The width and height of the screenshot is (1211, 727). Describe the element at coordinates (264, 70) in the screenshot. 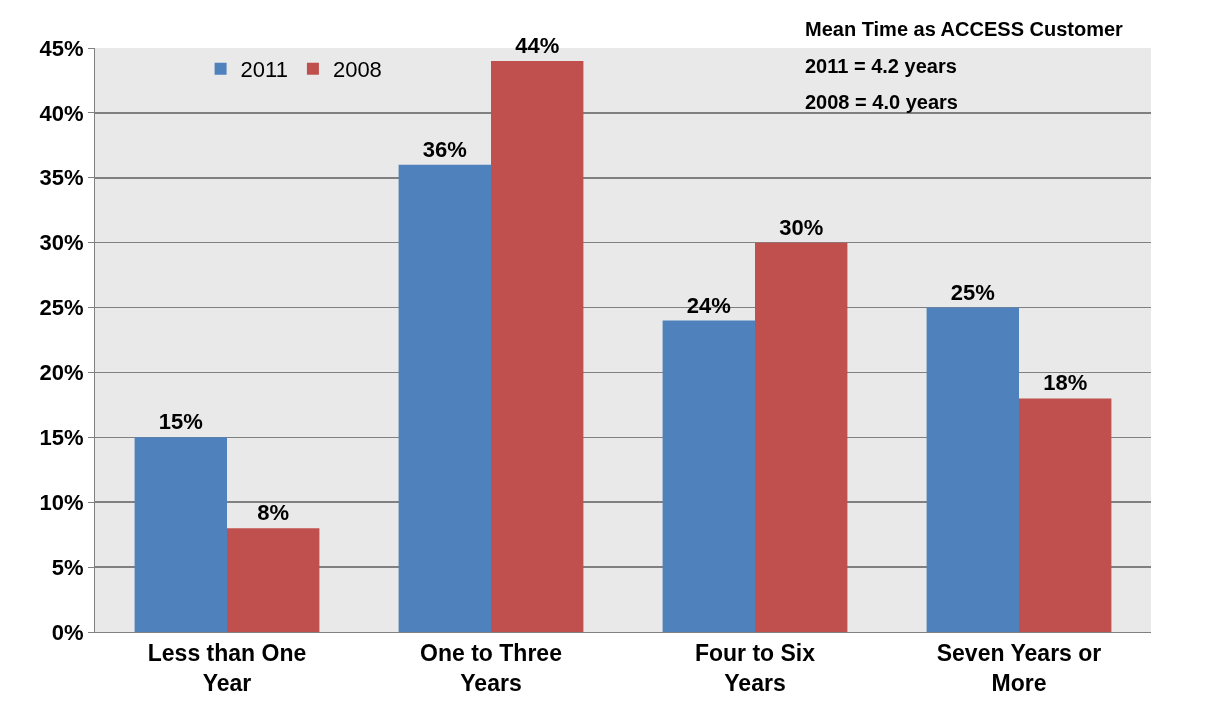

I see `legend-label: 2011` at that location.